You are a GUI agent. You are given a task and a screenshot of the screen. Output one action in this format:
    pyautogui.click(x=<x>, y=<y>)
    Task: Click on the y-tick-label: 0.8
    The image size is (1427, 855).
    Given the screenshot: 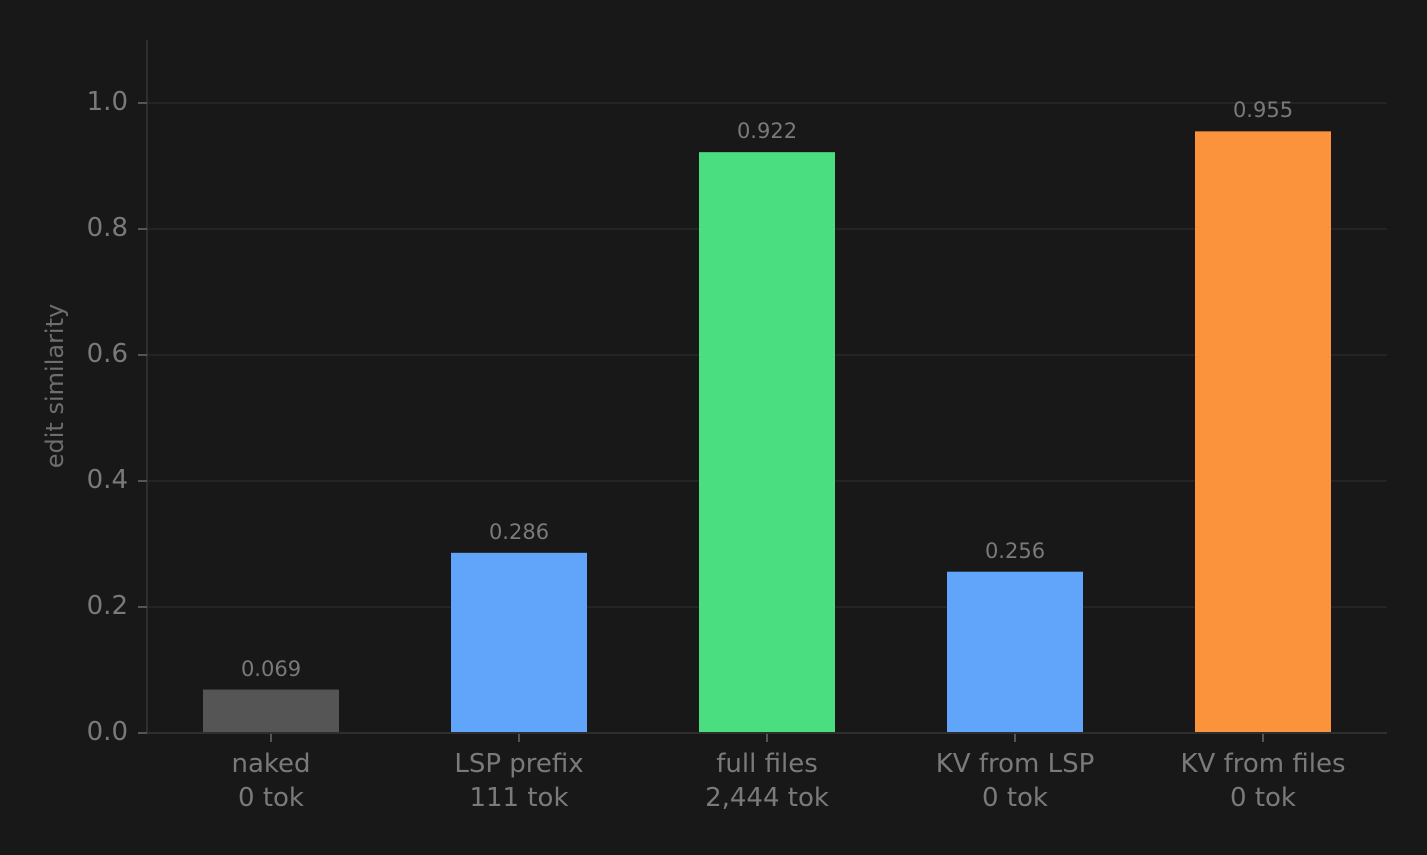 What is the action you would take?
    pyautogui.click(x=107, y=228)
    